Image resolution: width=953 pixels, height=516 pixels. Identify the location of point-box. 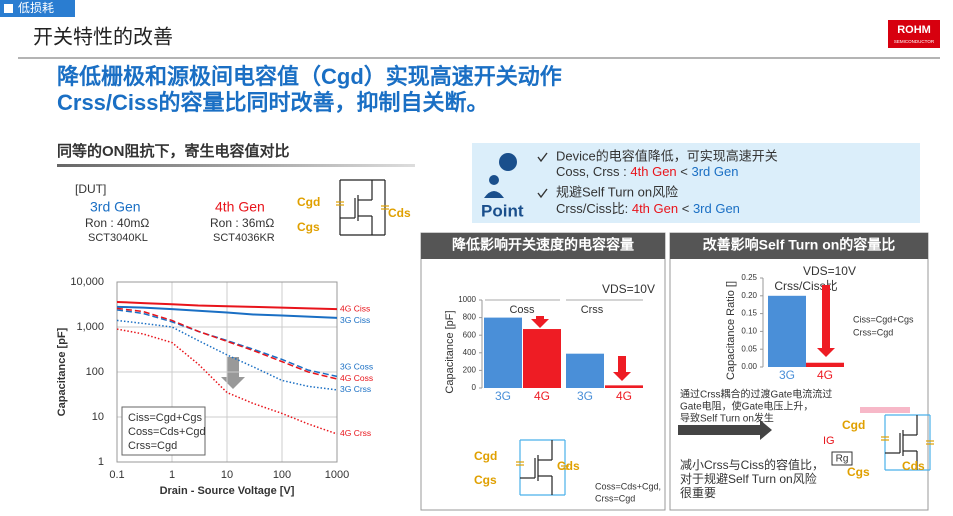
(696, 183).